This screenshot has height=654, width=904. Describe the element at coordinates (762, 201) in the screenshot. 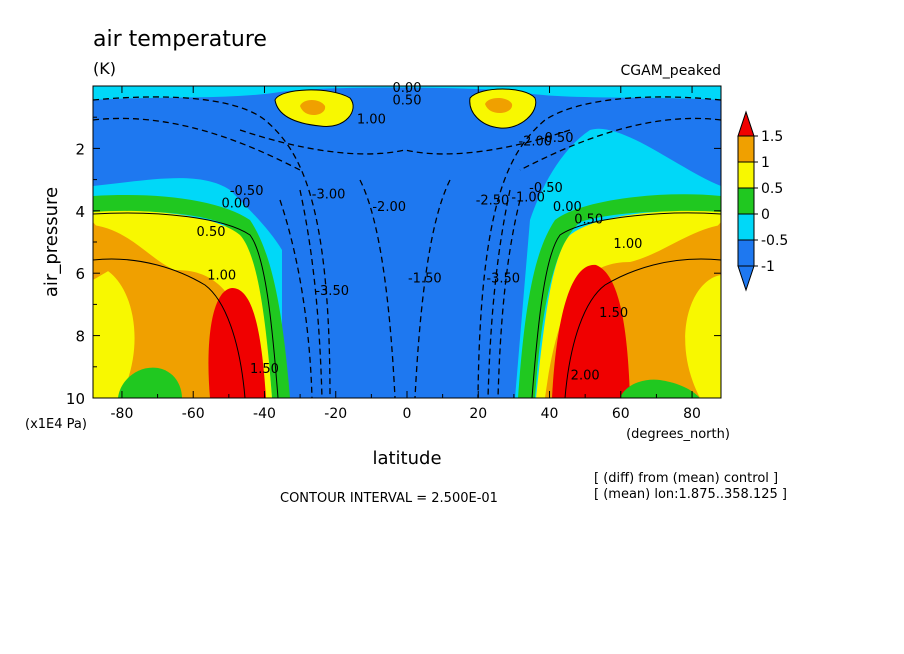

I see `colorbar: 1.5 1 0.5 0 -0.5 -1` at that location.